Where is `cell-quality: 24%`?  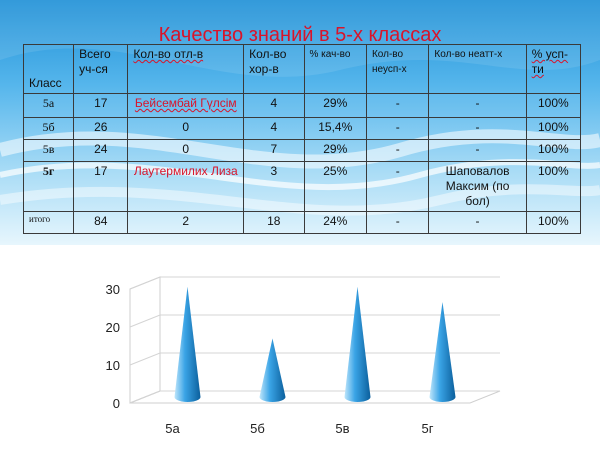
cell-quality: 24% is located at coordinates (335, 222).